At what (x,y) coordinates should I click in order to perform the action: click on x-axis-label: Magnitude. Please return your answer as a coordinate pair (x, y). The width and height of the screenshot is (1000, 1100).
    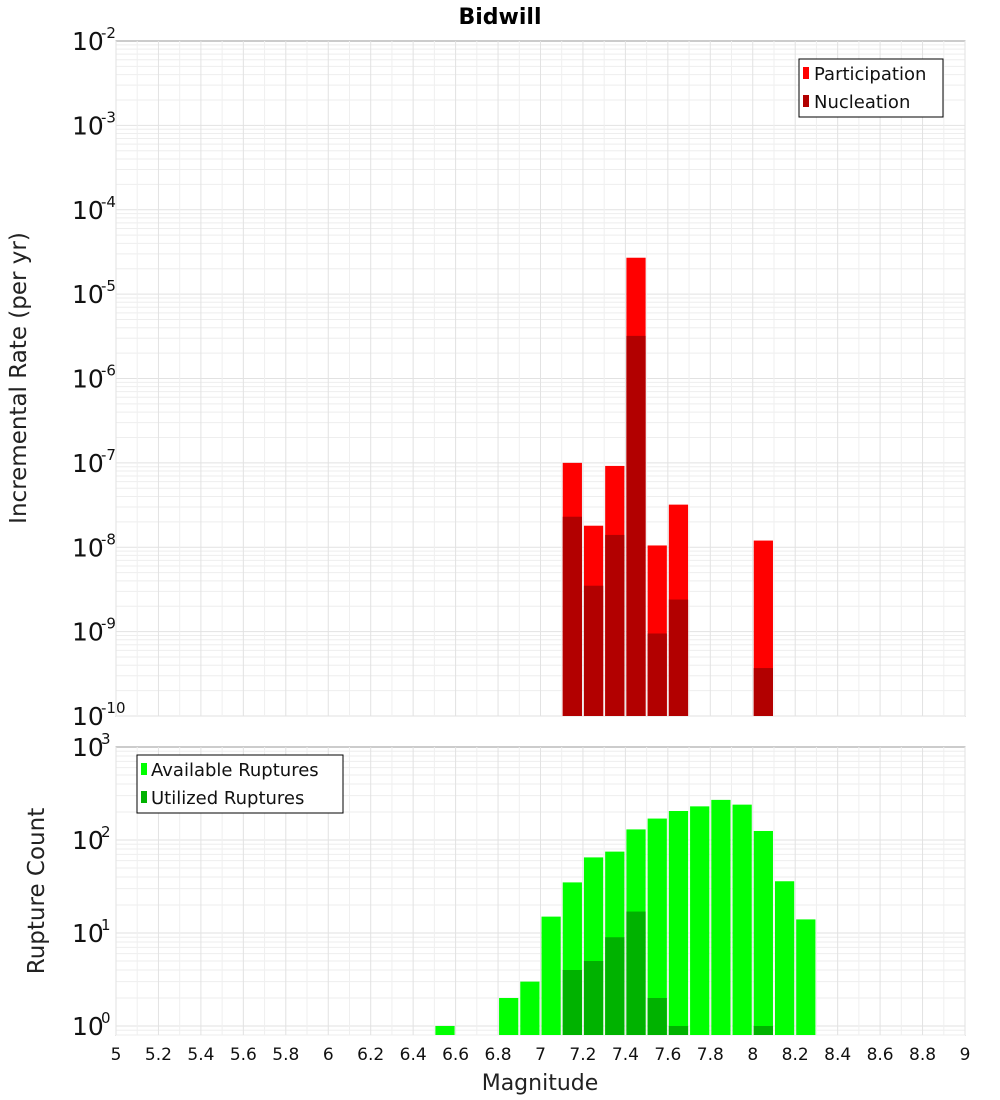
    Looking at the image, I should click on (540, 1083).